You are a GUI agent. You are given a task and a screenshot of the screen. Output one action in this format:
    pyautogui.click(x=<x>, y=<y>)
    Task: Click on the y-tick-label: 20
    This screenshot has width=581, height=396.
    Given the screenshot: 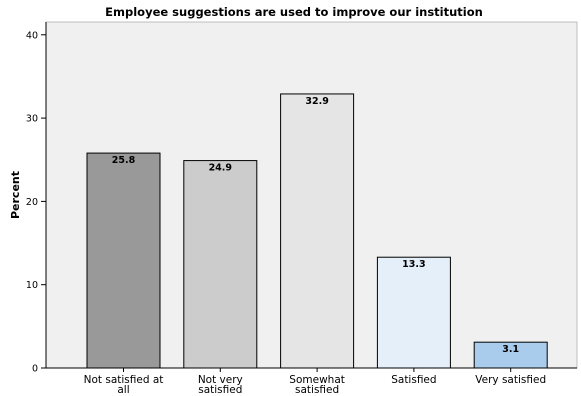 What is the action you would take?
    pyautogui.click(x=32, y=202)
    